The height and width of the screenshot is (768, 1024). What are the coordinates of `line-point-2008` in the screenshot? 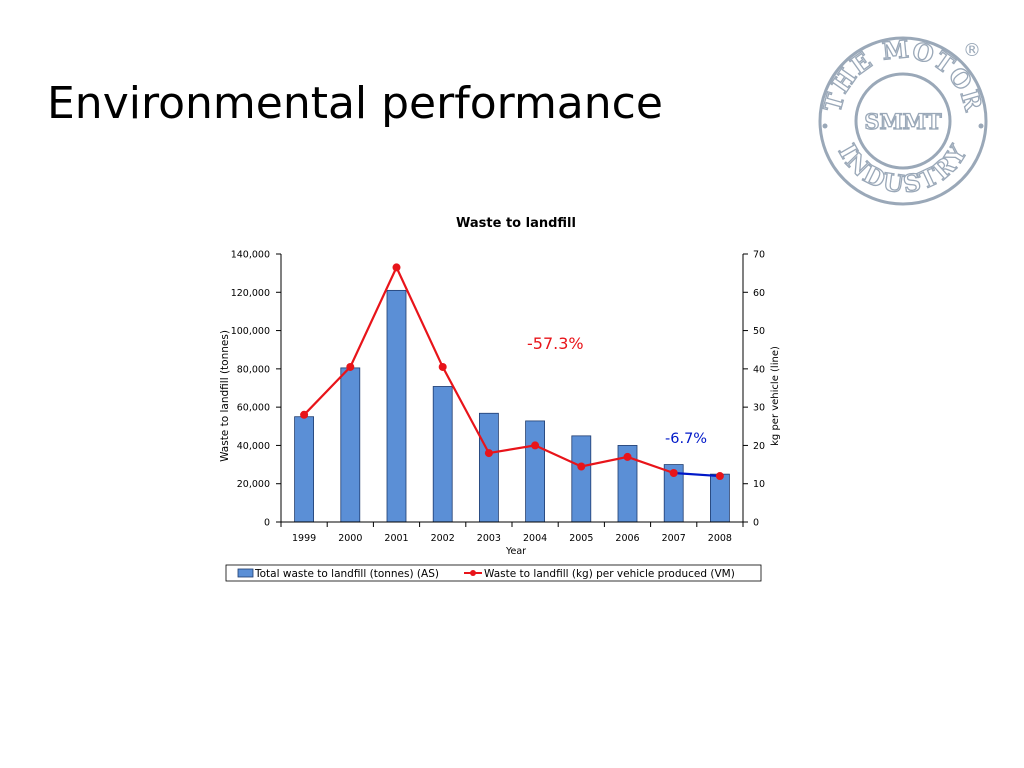 It's located at (719, 476).